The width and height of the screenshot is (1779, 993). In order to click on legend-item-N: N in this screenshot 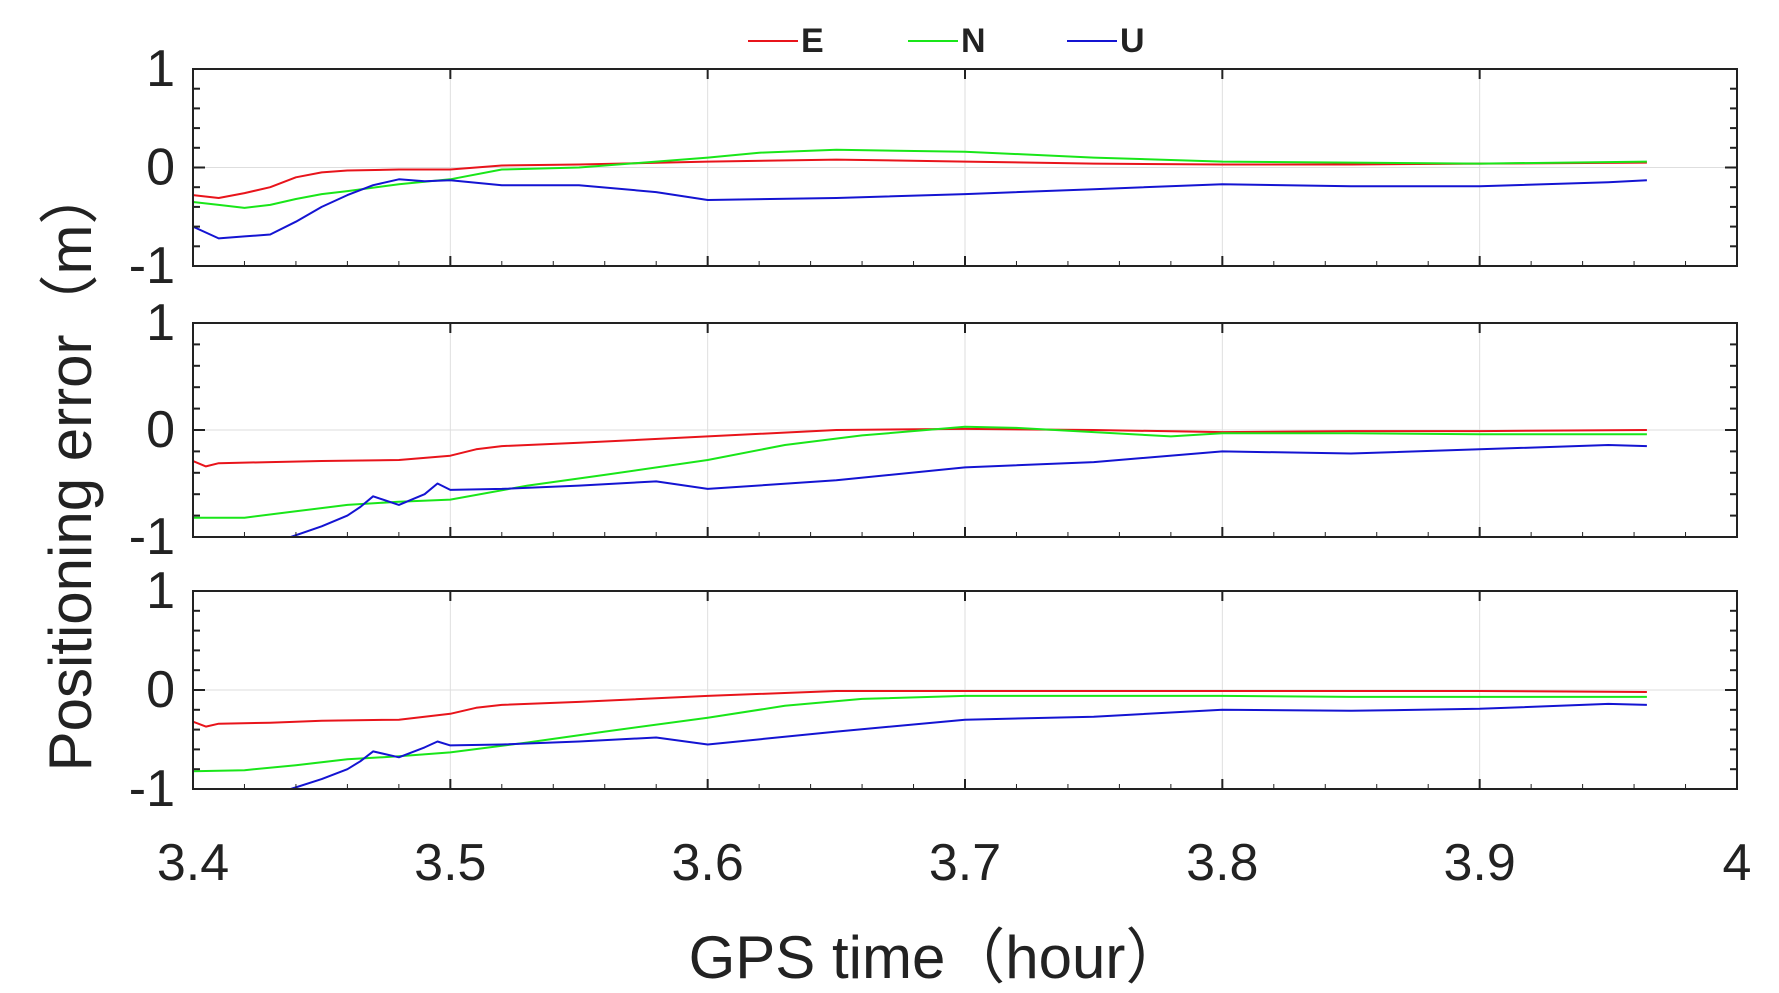, I will do `click(947, 41)`.